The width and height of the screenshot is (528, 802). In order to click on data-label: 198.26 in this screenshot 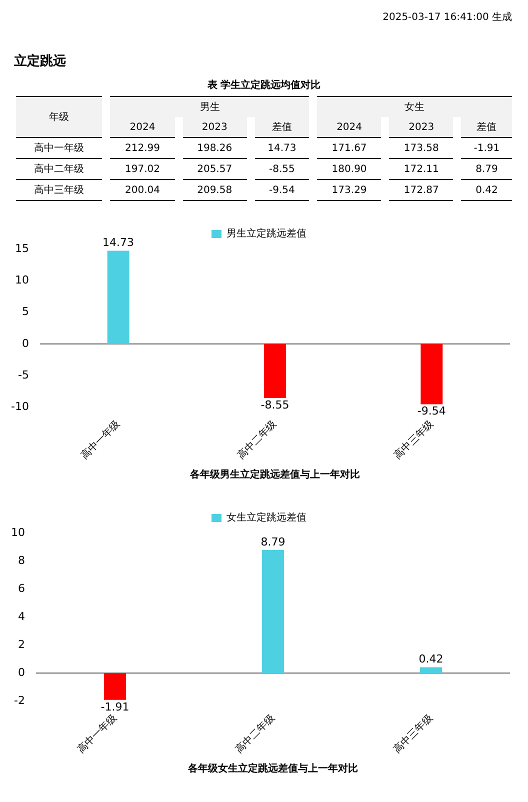, I will do `click(214, 148)`.